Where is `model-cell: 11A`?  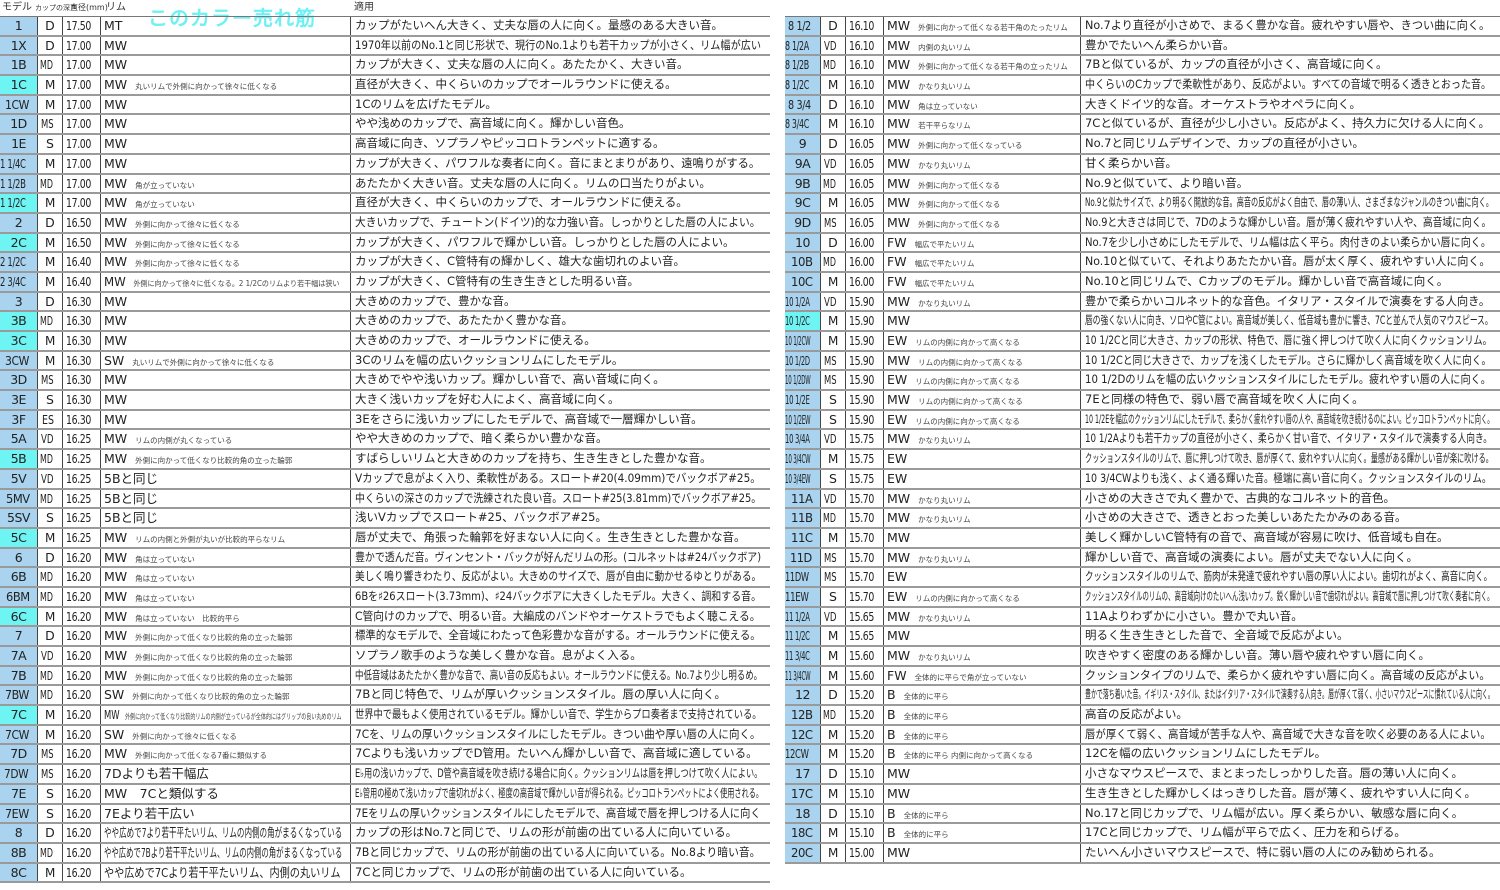
model-cell: 11A is located at coordinates (802, 498).